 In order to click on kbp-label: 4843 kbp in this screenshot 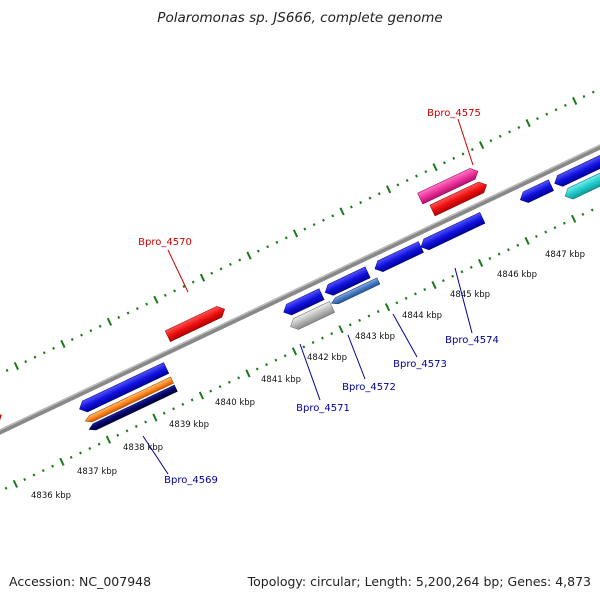, I will do `click(375, 337)`.